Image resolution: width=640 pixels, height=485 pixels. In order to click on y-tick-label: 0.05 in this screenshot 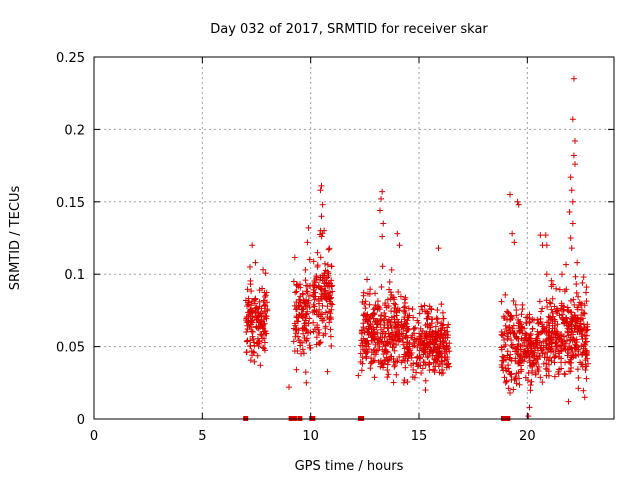, I will do `click(70, 348)`.